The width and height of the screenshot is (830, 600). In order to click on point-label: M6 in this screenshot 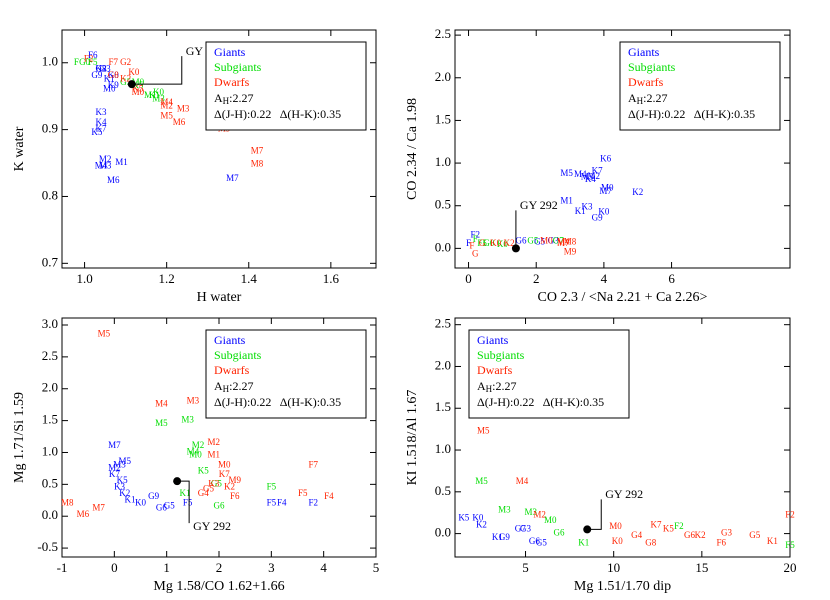, I will do `click(113, 180)`.